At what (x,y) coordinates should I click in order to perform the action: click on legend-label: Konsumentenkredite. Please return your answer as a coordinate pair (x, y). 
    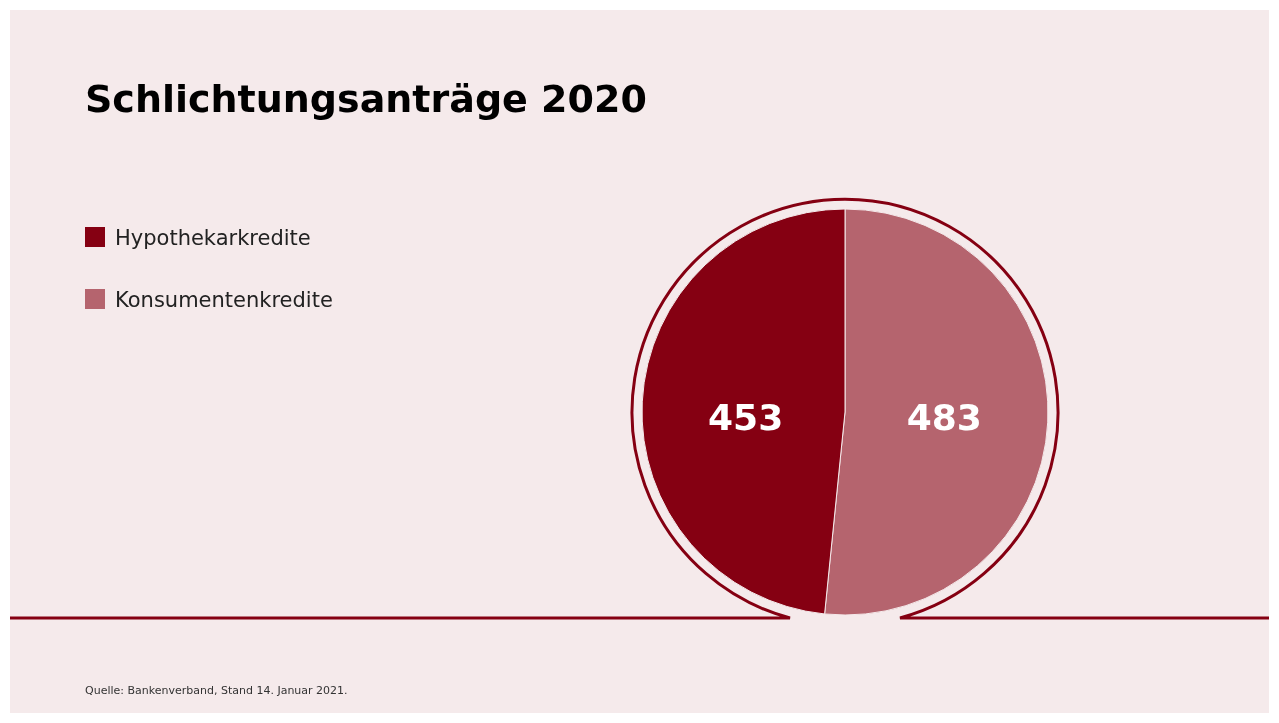
    Looking at the image, I should click on (224, 300).